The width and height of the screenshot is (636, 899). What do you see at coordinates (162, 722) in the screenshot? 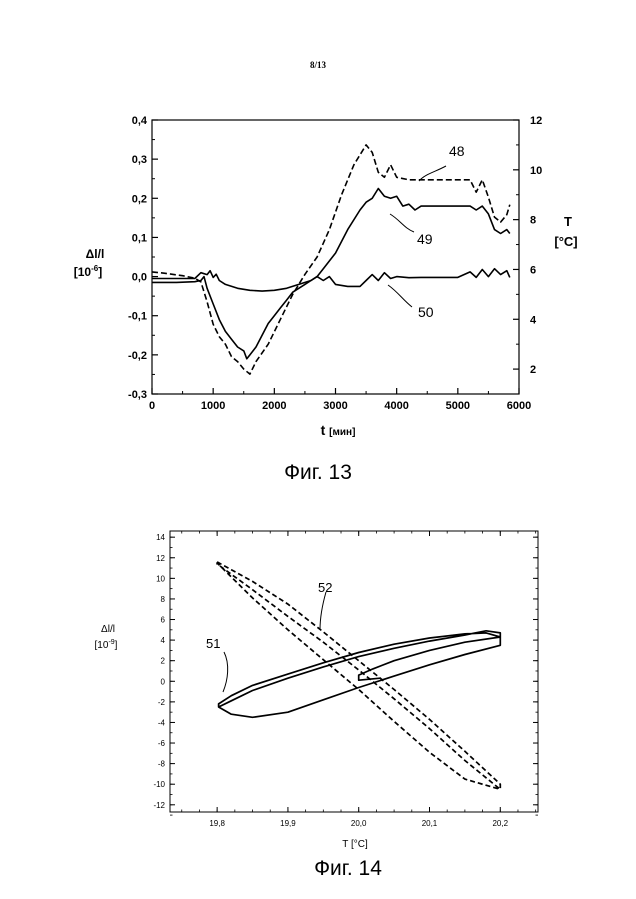
I see `fig14-y-tick-label: -4` at bounding box center [162, 722].